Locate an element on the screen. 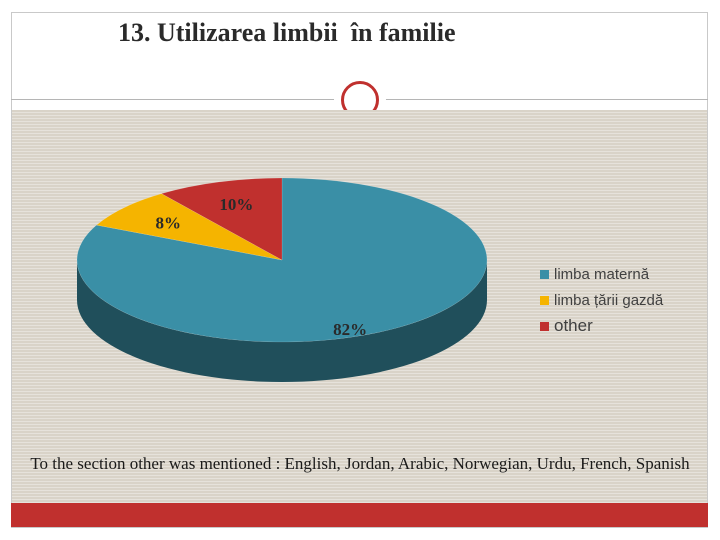  pie-sides is located at coordinates (282, 321).